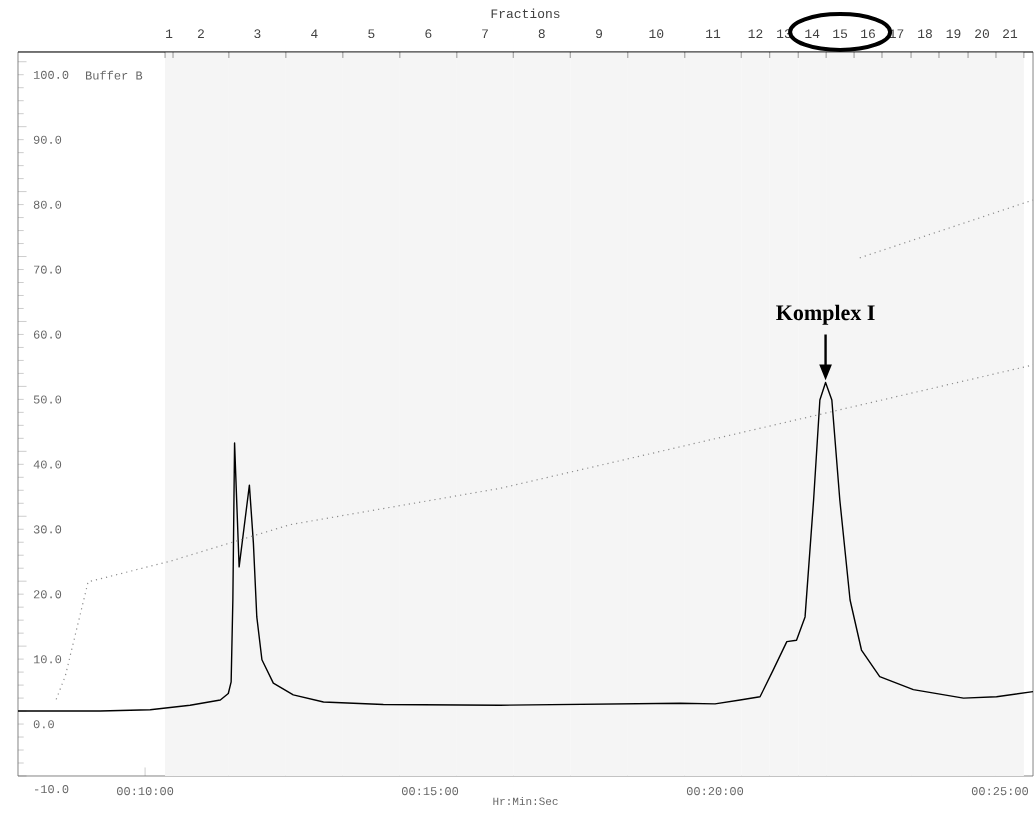 The height and width of the screenshot is (823, 1036). I want to click on band-label: 4, so click(314, 33).